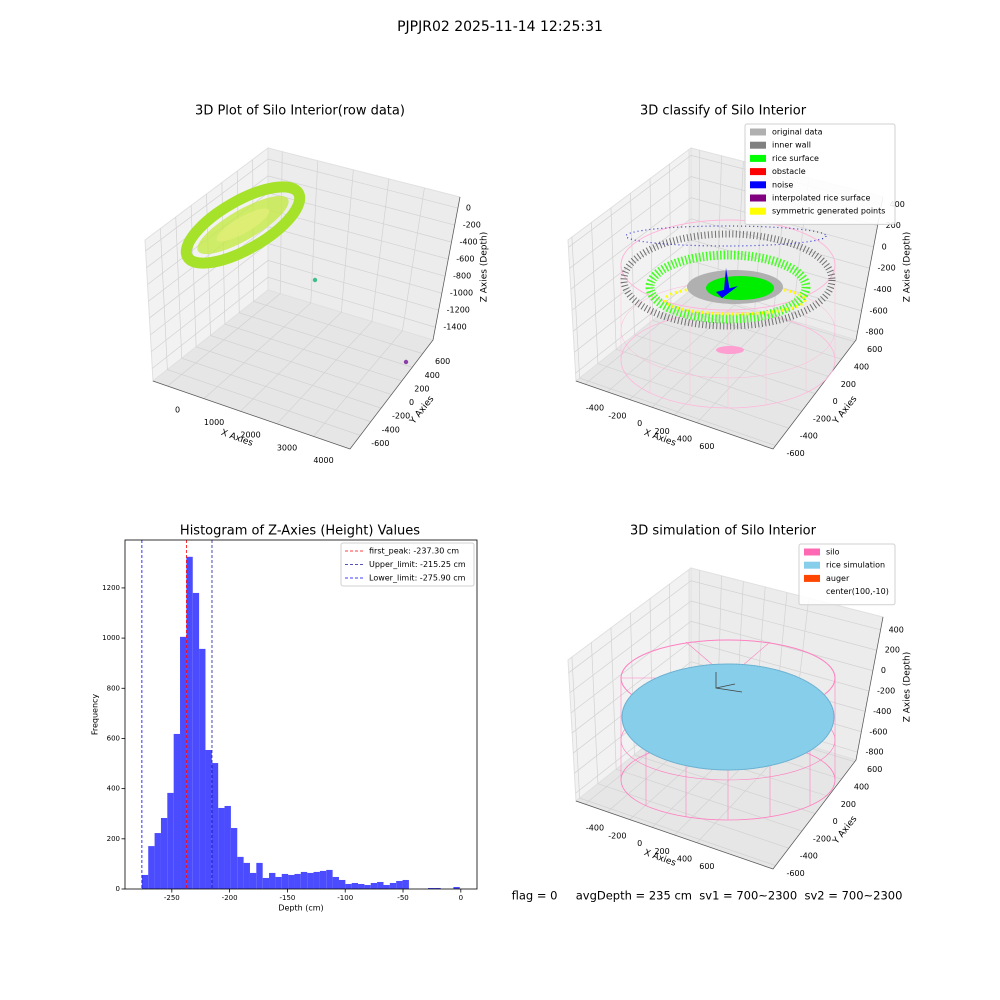 The width and height of the screenshot is (1000, 1000). Describe the element at coordinates (838, 578) in the screenshot. I see `legend-label: auger` at that location.